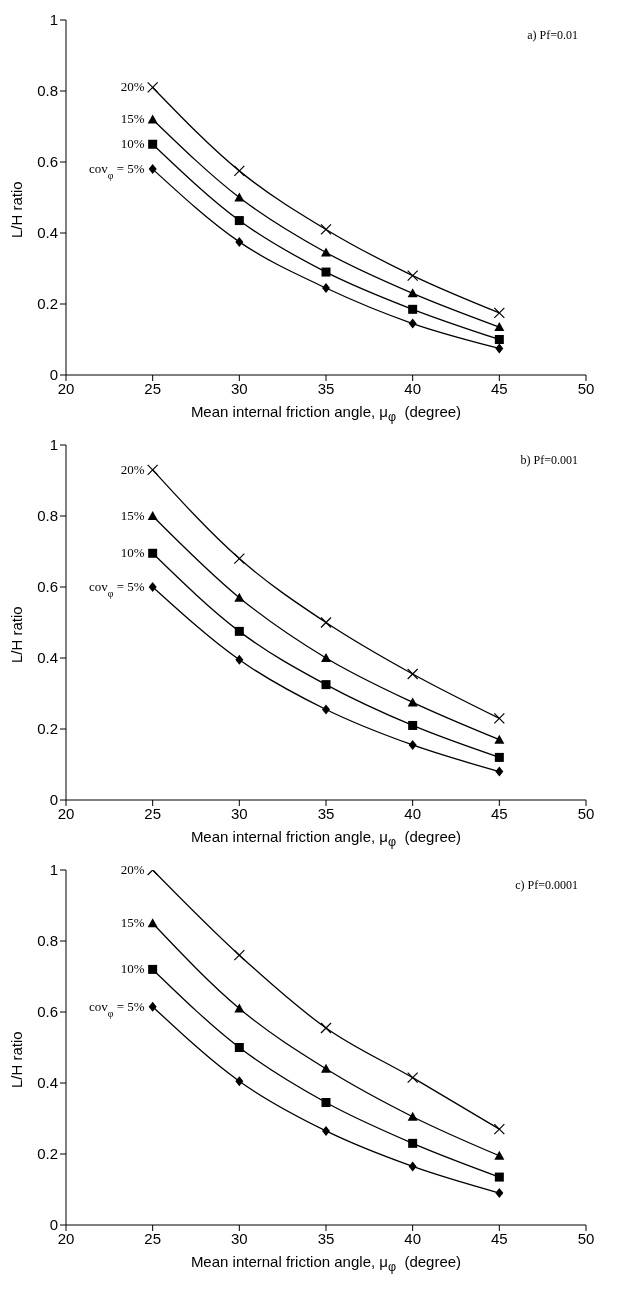 Image resolution: width=621 pixels, height=1291 pixels. What do you see at coordinates (546, 885) in the screenshot?
I see `annotation: c) Pf=0.0001` at bounding box center [546, 885].